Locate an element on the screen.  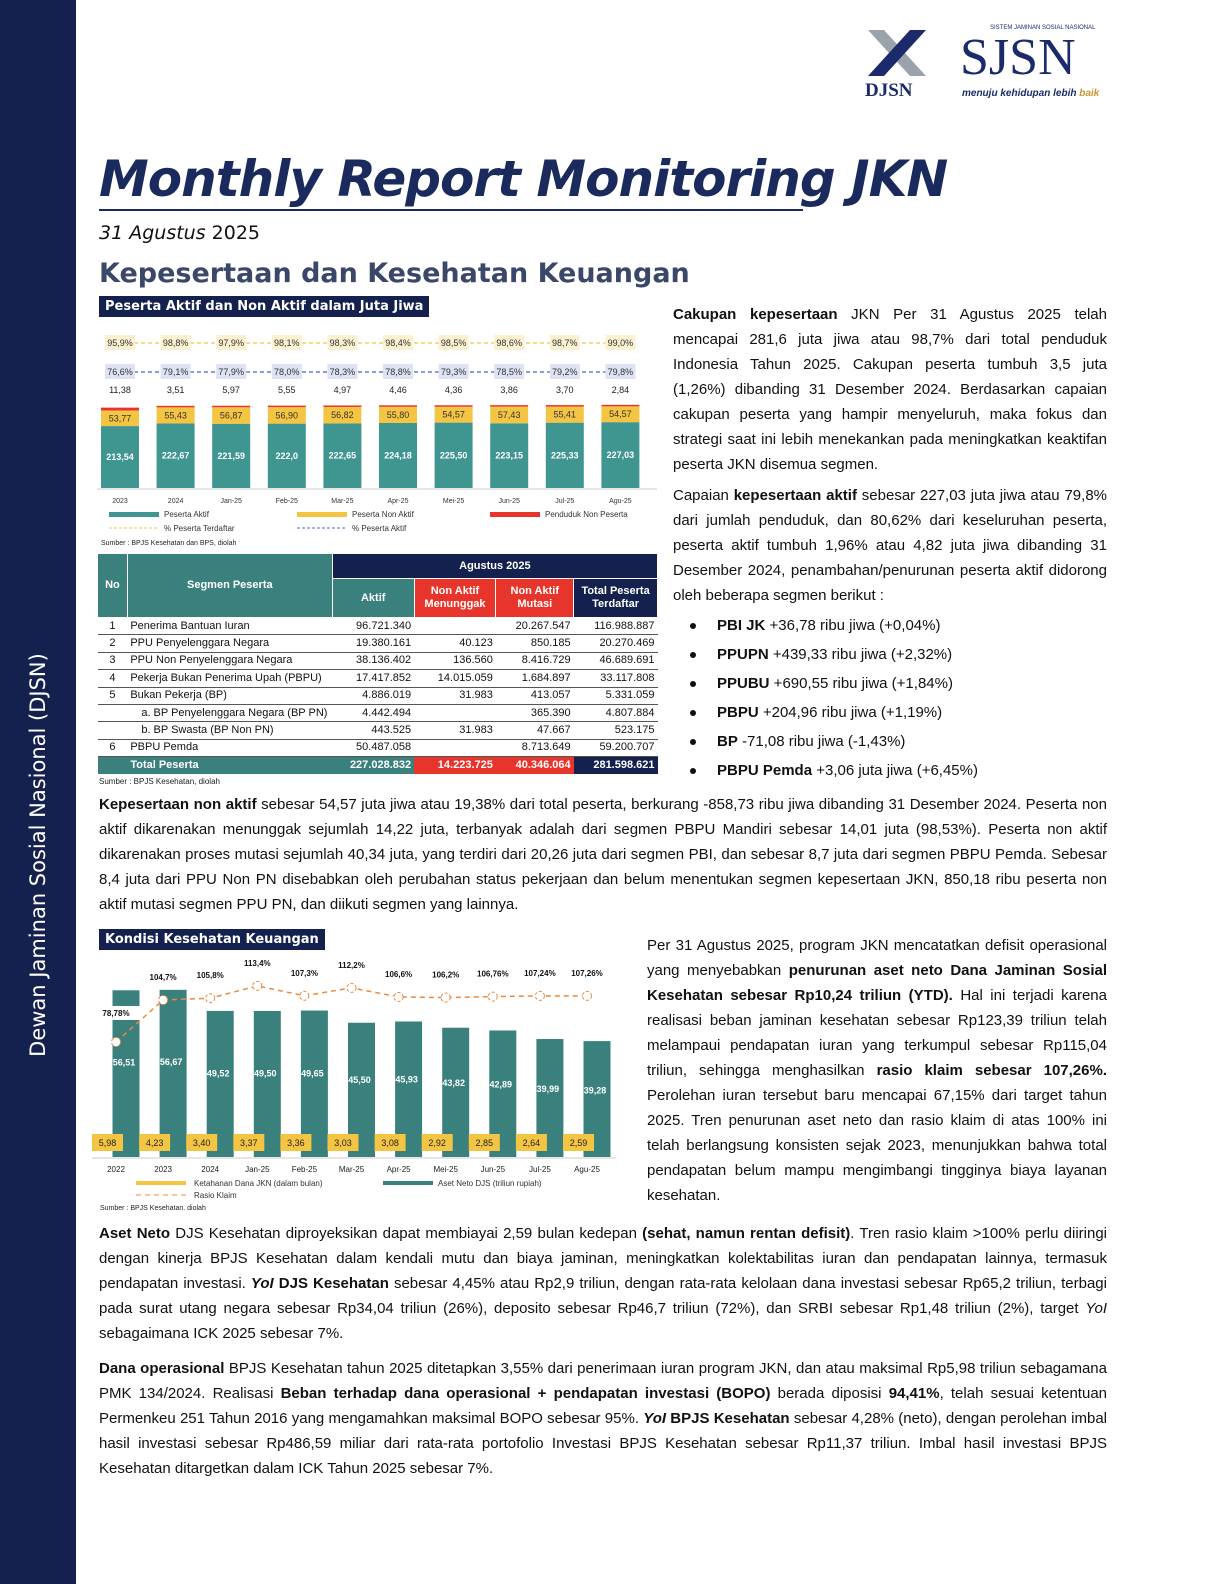
x-tick-label: Jun-25 is located at coordinates (493, 1169).